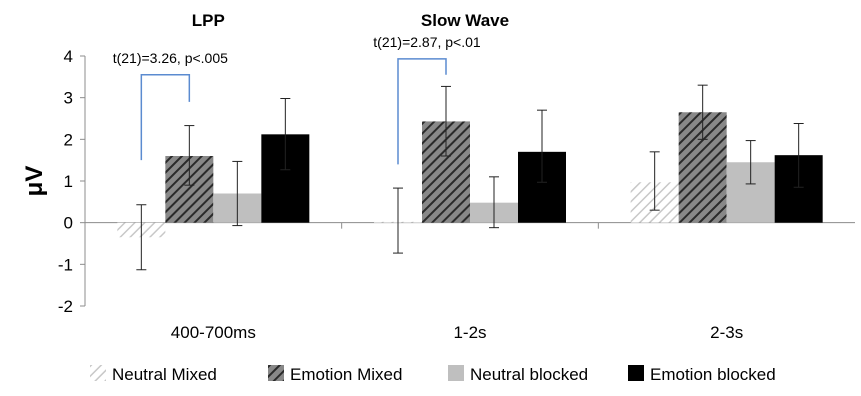 The width and height of the screenshot is (861, 396). I want to click on y-axis-label: μV, so click(34, 181).